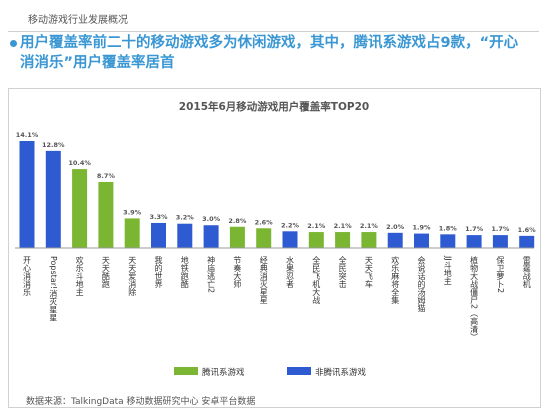 The image size is (547, 416). I want to click on category-label-2: Popstar!消灭星星, so click(53, 288).